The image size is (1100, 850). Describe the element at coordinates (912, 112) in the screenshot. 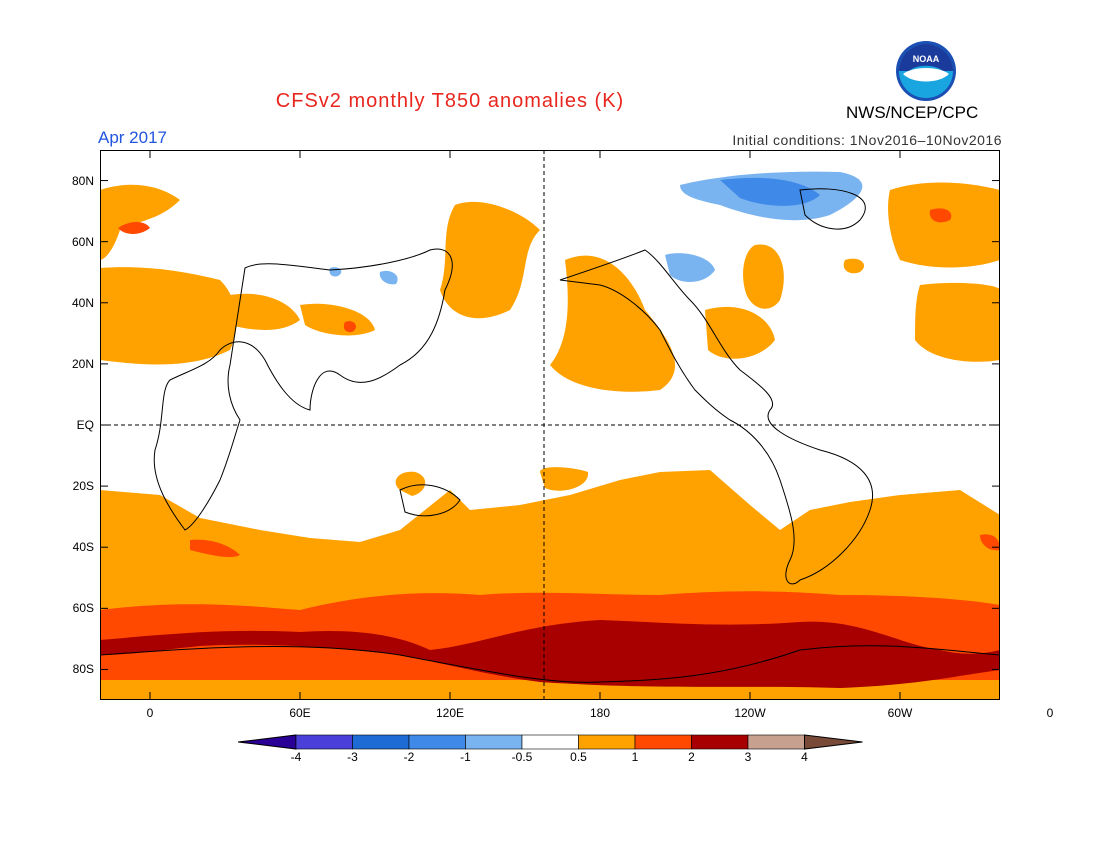

I see `organization-label: NWS/NCEP/CPC` at that location.